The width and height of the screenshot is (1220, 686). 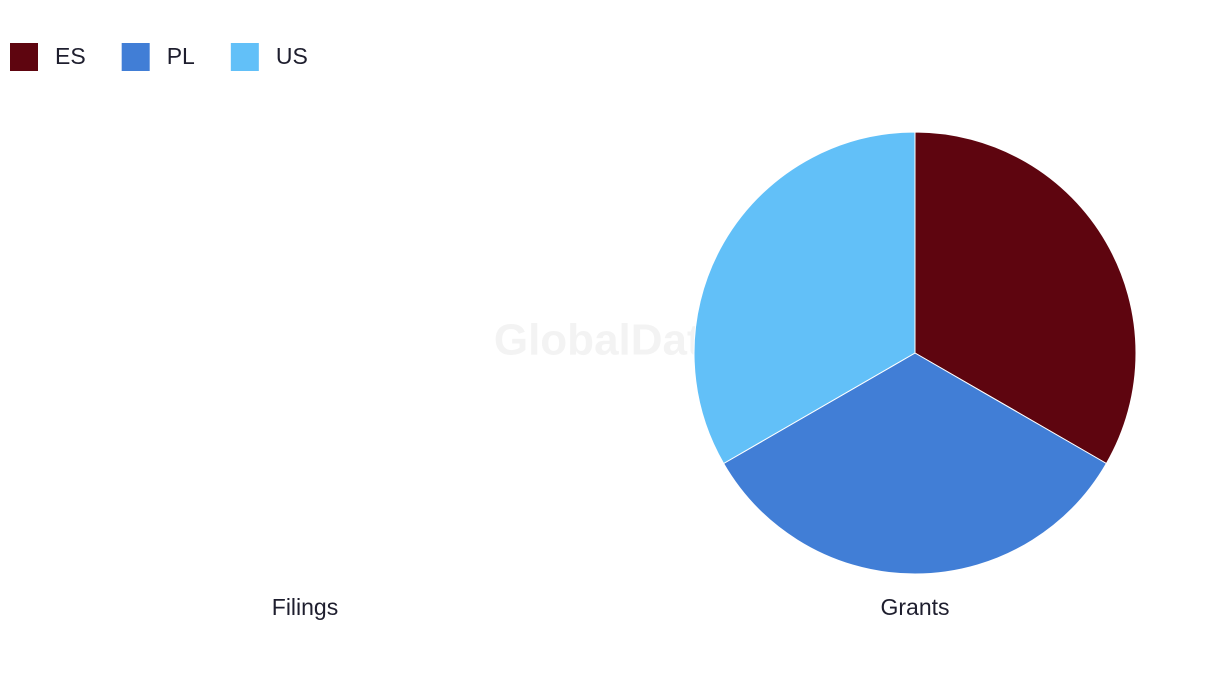 What do you see at coordinates (181, 56) in the screenshot?
I see `legend-label: PL` at bounding box center [181, 56].